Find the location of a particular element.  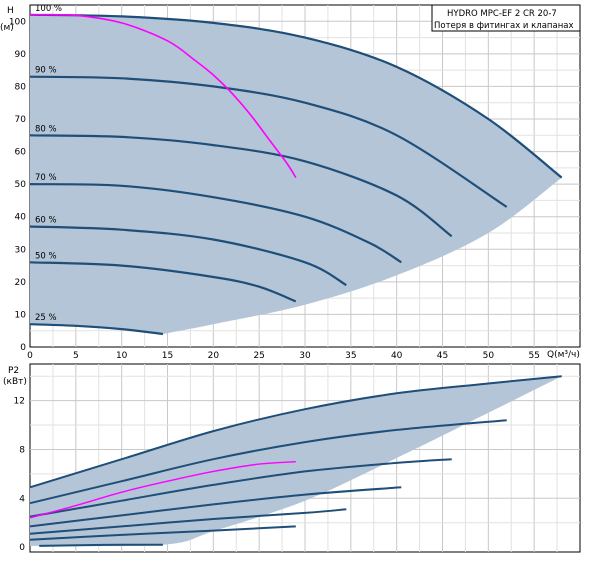

head-curve-label: 50 % is located at coordinates (46, 256).